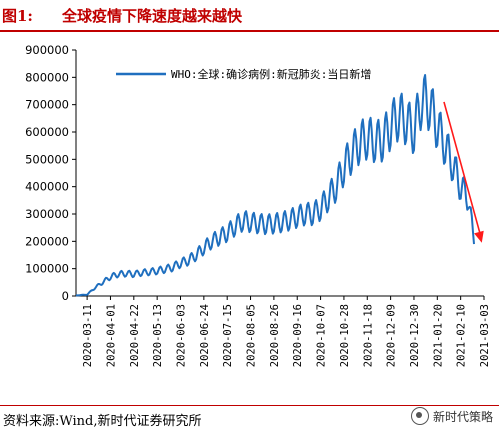  Describe the element at coordinates (47, 269) in the screenshot. I see `y-tick-label: 100000` at that location.